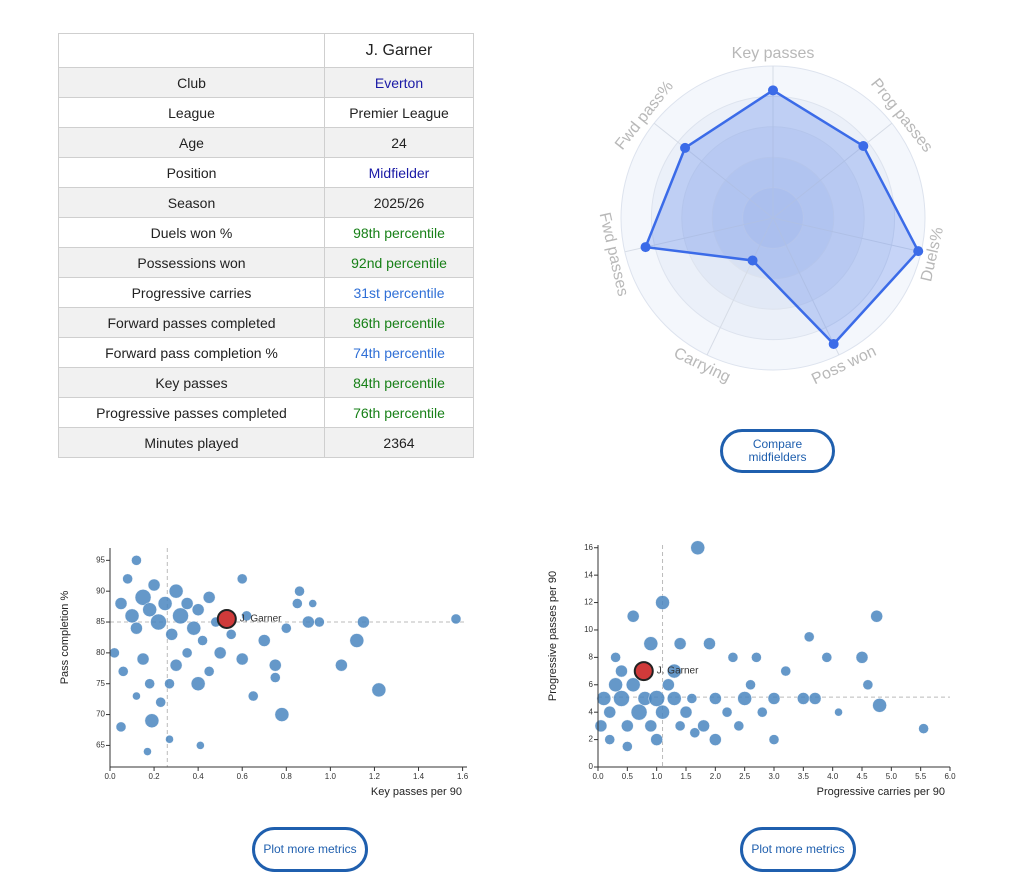  What do you see at coordinates (804, 776) in the screenshot?
I see `x-tick-label: 3.5` at bounding box center [804, 776].